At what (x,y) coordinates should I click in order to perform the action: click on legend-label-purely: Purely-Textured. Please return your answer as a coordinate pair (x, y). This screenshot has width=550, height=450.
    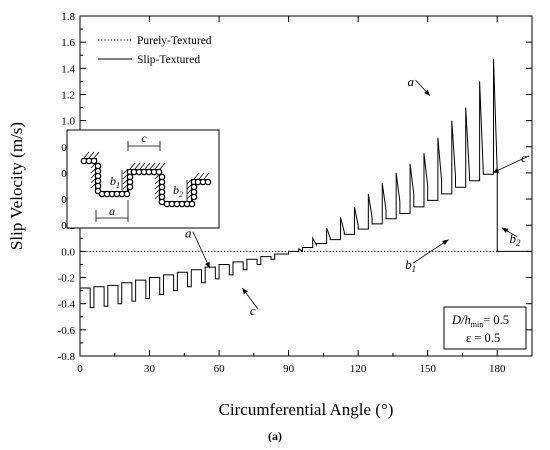
    Looking at the image, I should click on (174, 41).